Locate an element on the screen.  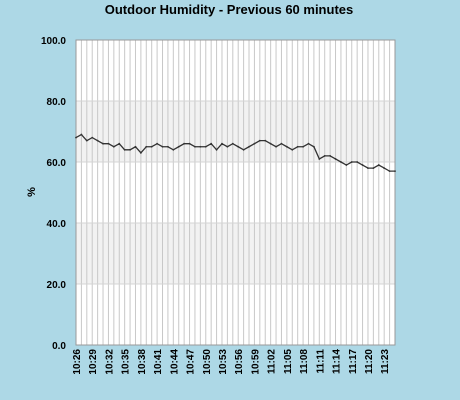
chart-title: Outdoor Humidity - Previous 60 minutes is located at coordinates (229, 9).